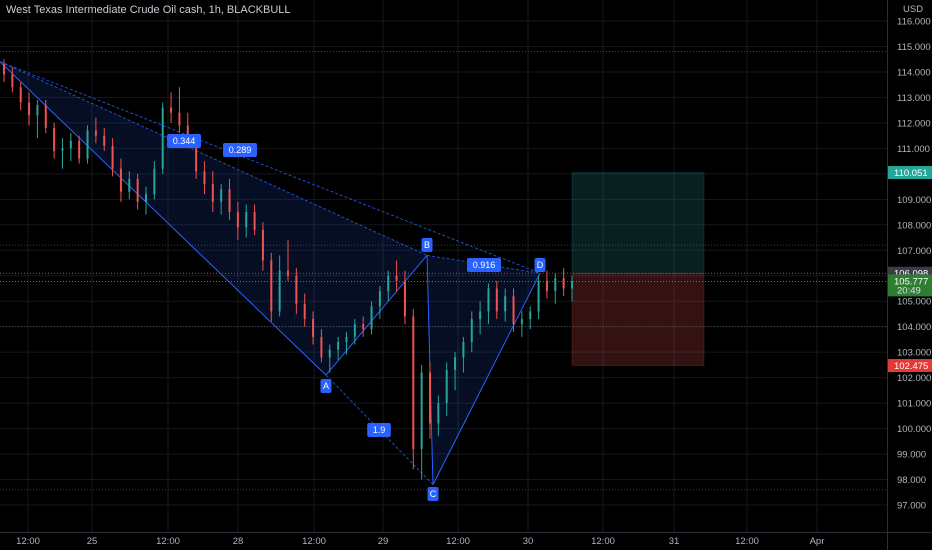 The width and height of the screenshot is (932, 550). I want to click on price-tick-label: 115.000, so click(914, 47).